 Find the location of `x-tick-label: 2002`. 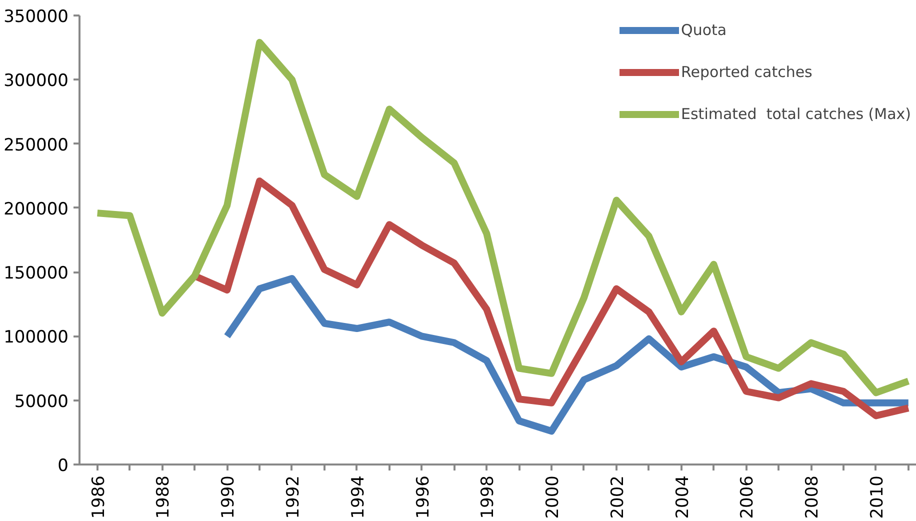

x-tick-label: 2002 is located at coordinates (618, 497).